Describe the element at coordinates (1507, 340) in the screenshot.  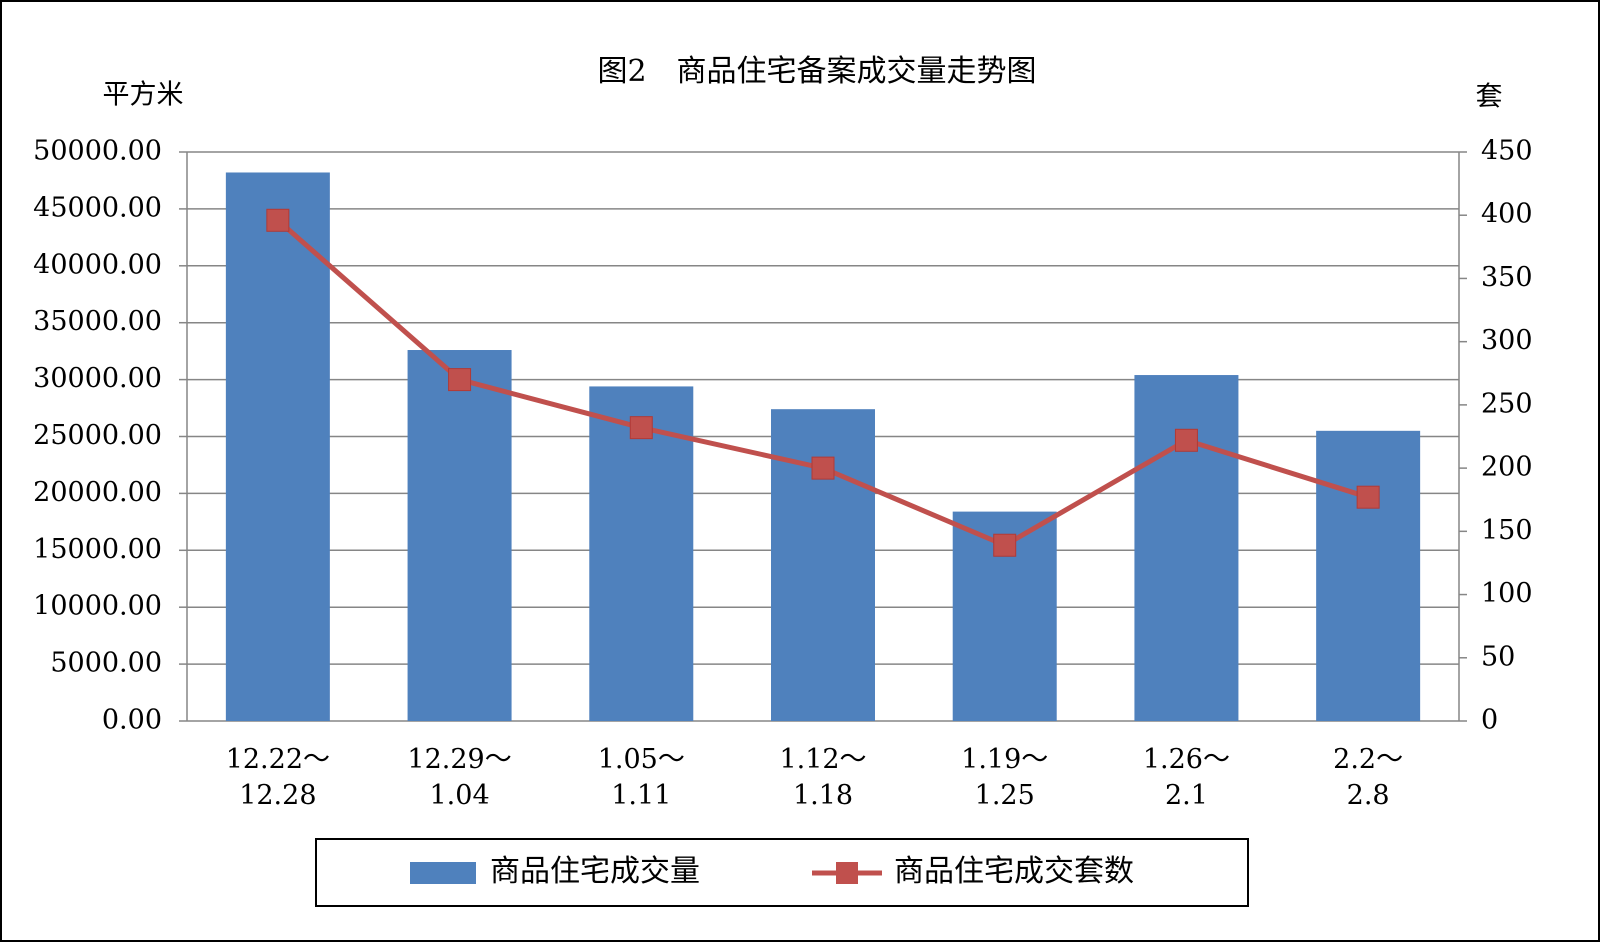
I see `y2-tick-label: 300` at that location.